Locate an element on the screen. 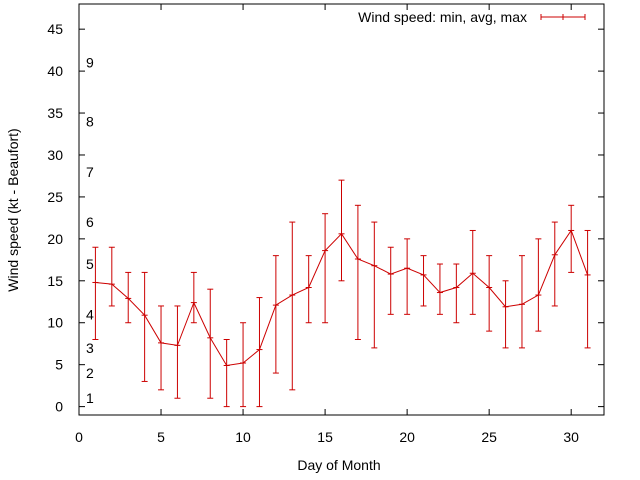 The image size is (640, 480). legend-sample is located at coordinates (563, 17).